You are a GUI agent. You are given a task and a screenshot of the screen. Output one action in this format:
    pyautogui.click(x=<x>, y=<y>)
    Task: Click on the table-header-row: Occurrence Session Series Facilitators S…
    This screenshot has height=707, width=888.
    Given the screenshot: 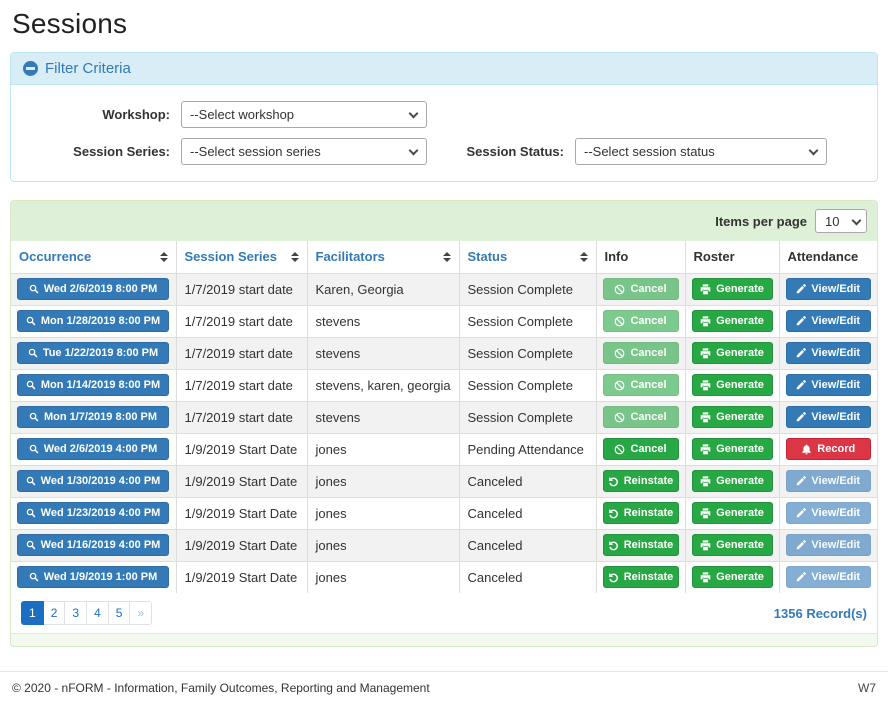 What is the action you would take?
    pyautogui.click(x=444, y=257)
    